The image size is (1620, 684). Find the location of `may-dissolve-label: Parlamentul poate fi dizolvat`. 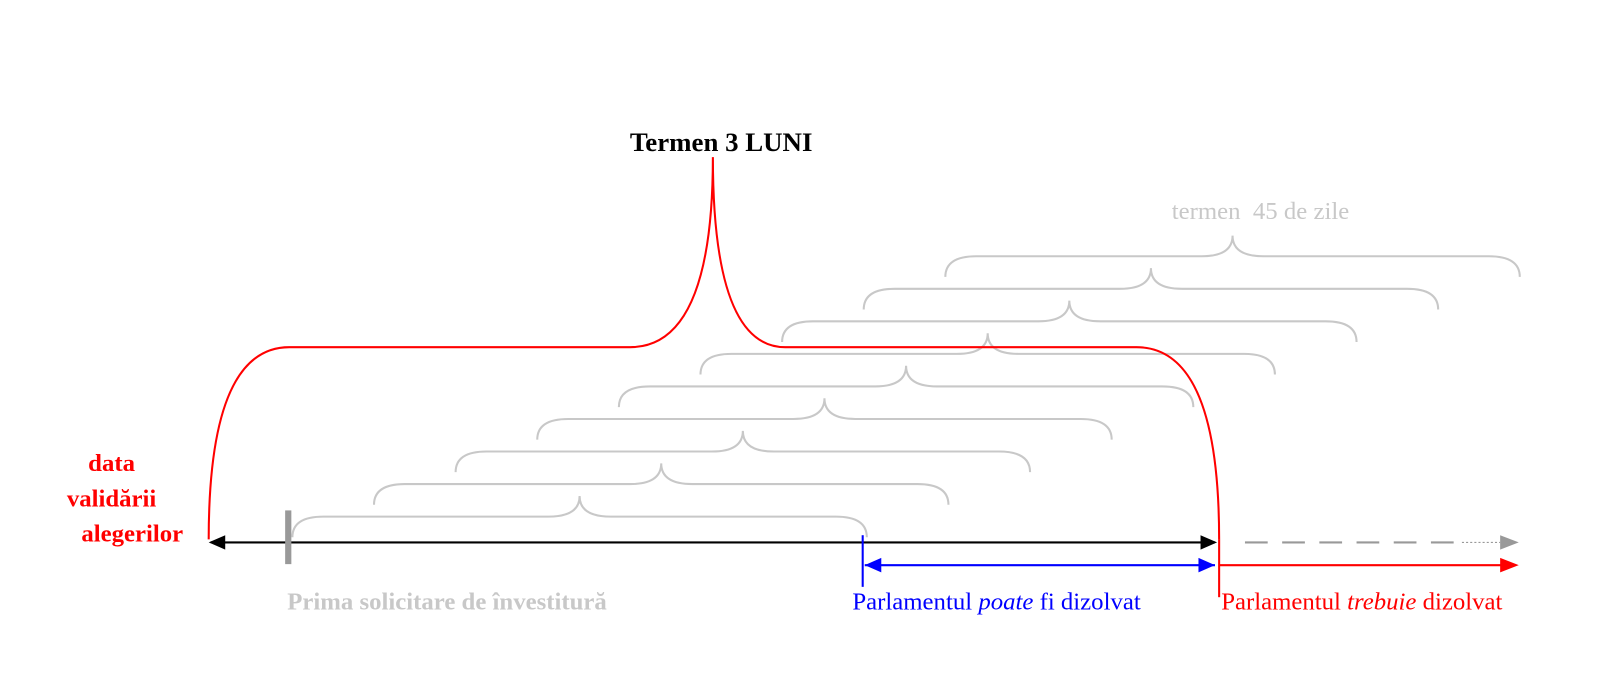

may-dissolve-label: Parlamentul poate fi dizolvat is located at coordinates (996, 602).